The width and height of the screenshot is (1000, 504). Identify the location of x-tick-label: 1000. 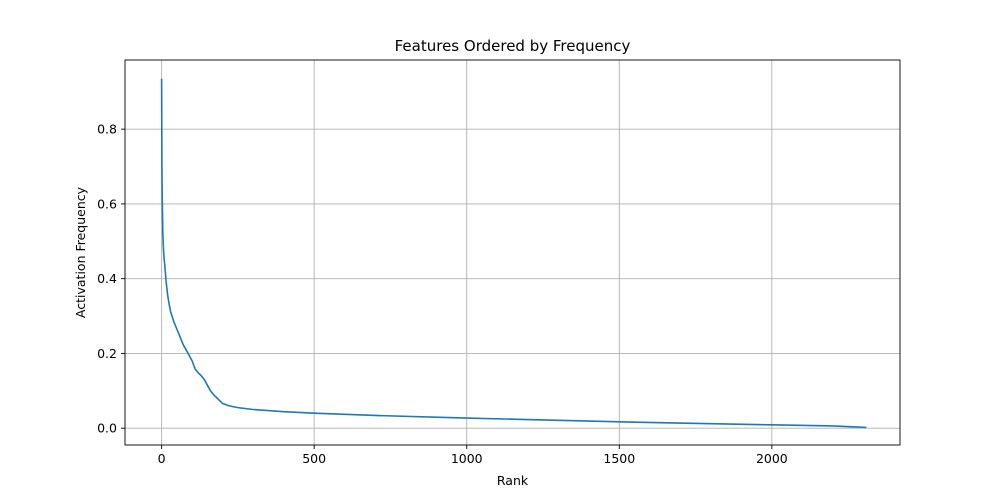
(467, 458).